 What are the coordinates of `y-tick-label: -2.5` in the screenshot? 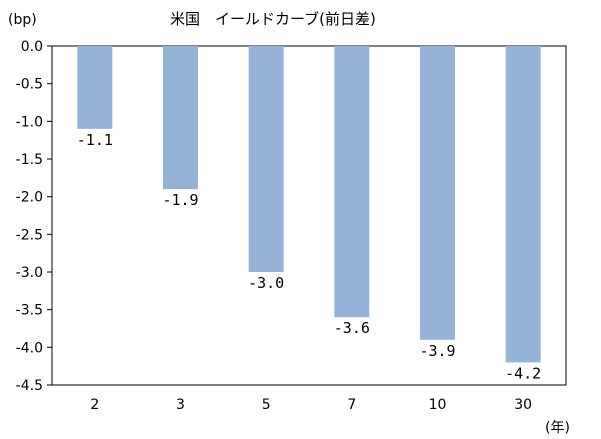 It's located at (29, 235).